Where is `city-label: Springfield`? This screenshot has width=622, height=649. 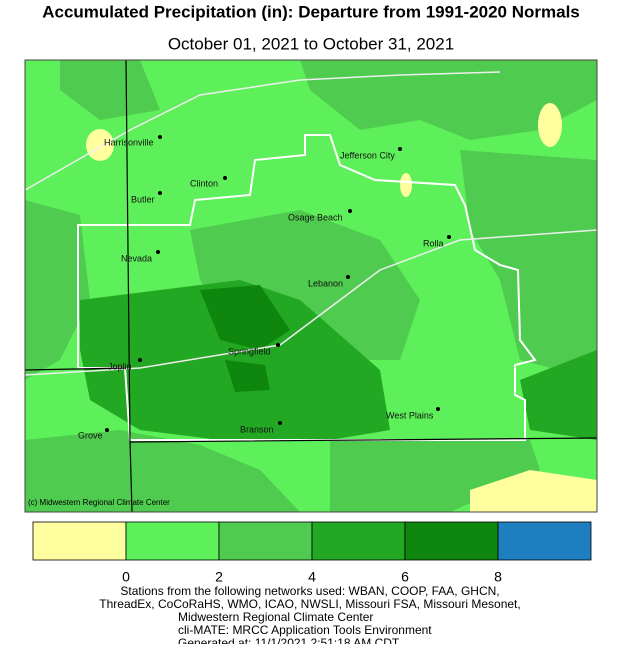
city-label: Springfield is located at coordinates (249, 351).